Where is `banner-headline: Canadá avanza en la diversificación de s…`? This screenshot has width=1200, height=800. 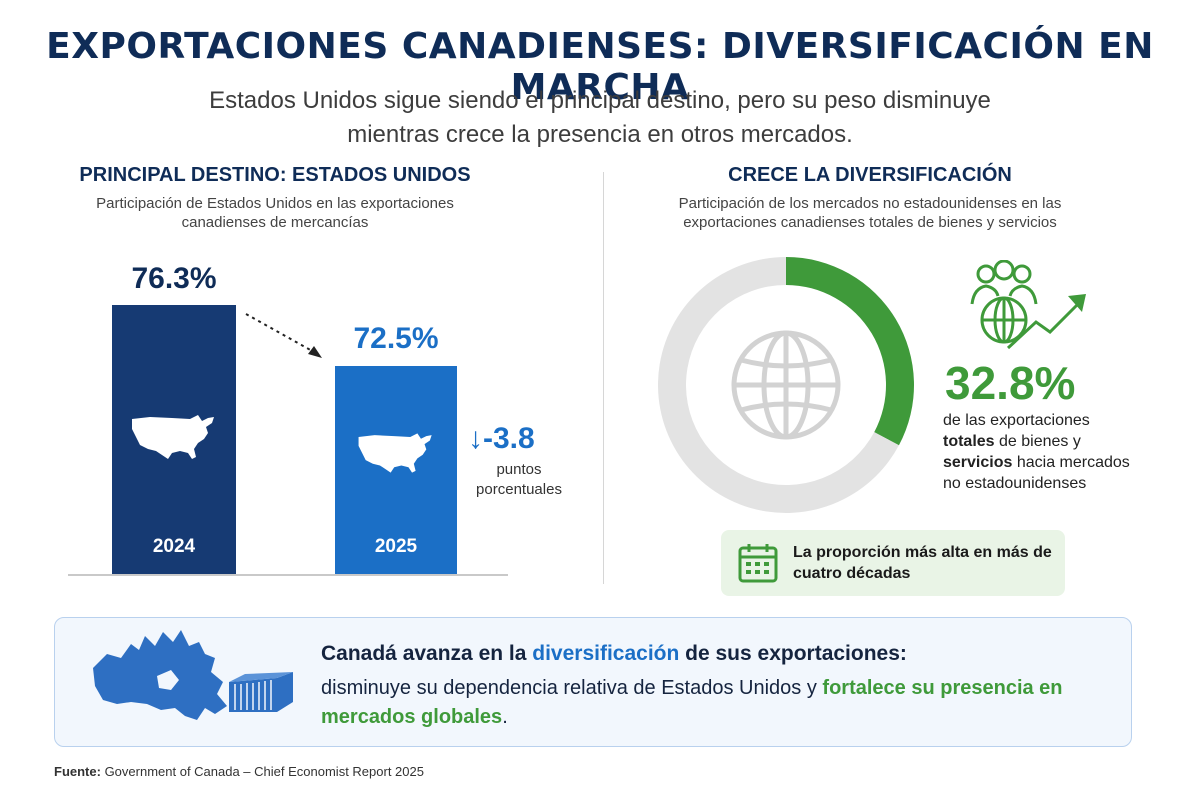
banner-headline: Canadá avanza en la diversificación de s… is located at coordinates (614, 653).